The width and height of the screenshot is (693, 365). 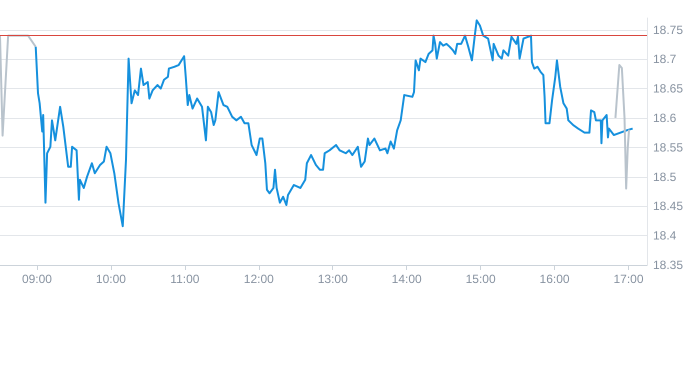 What do you see at coordinates (665, 59) in the screenshot?
I see `y-tick-label: 18.7` at bounding box center [665, 59].